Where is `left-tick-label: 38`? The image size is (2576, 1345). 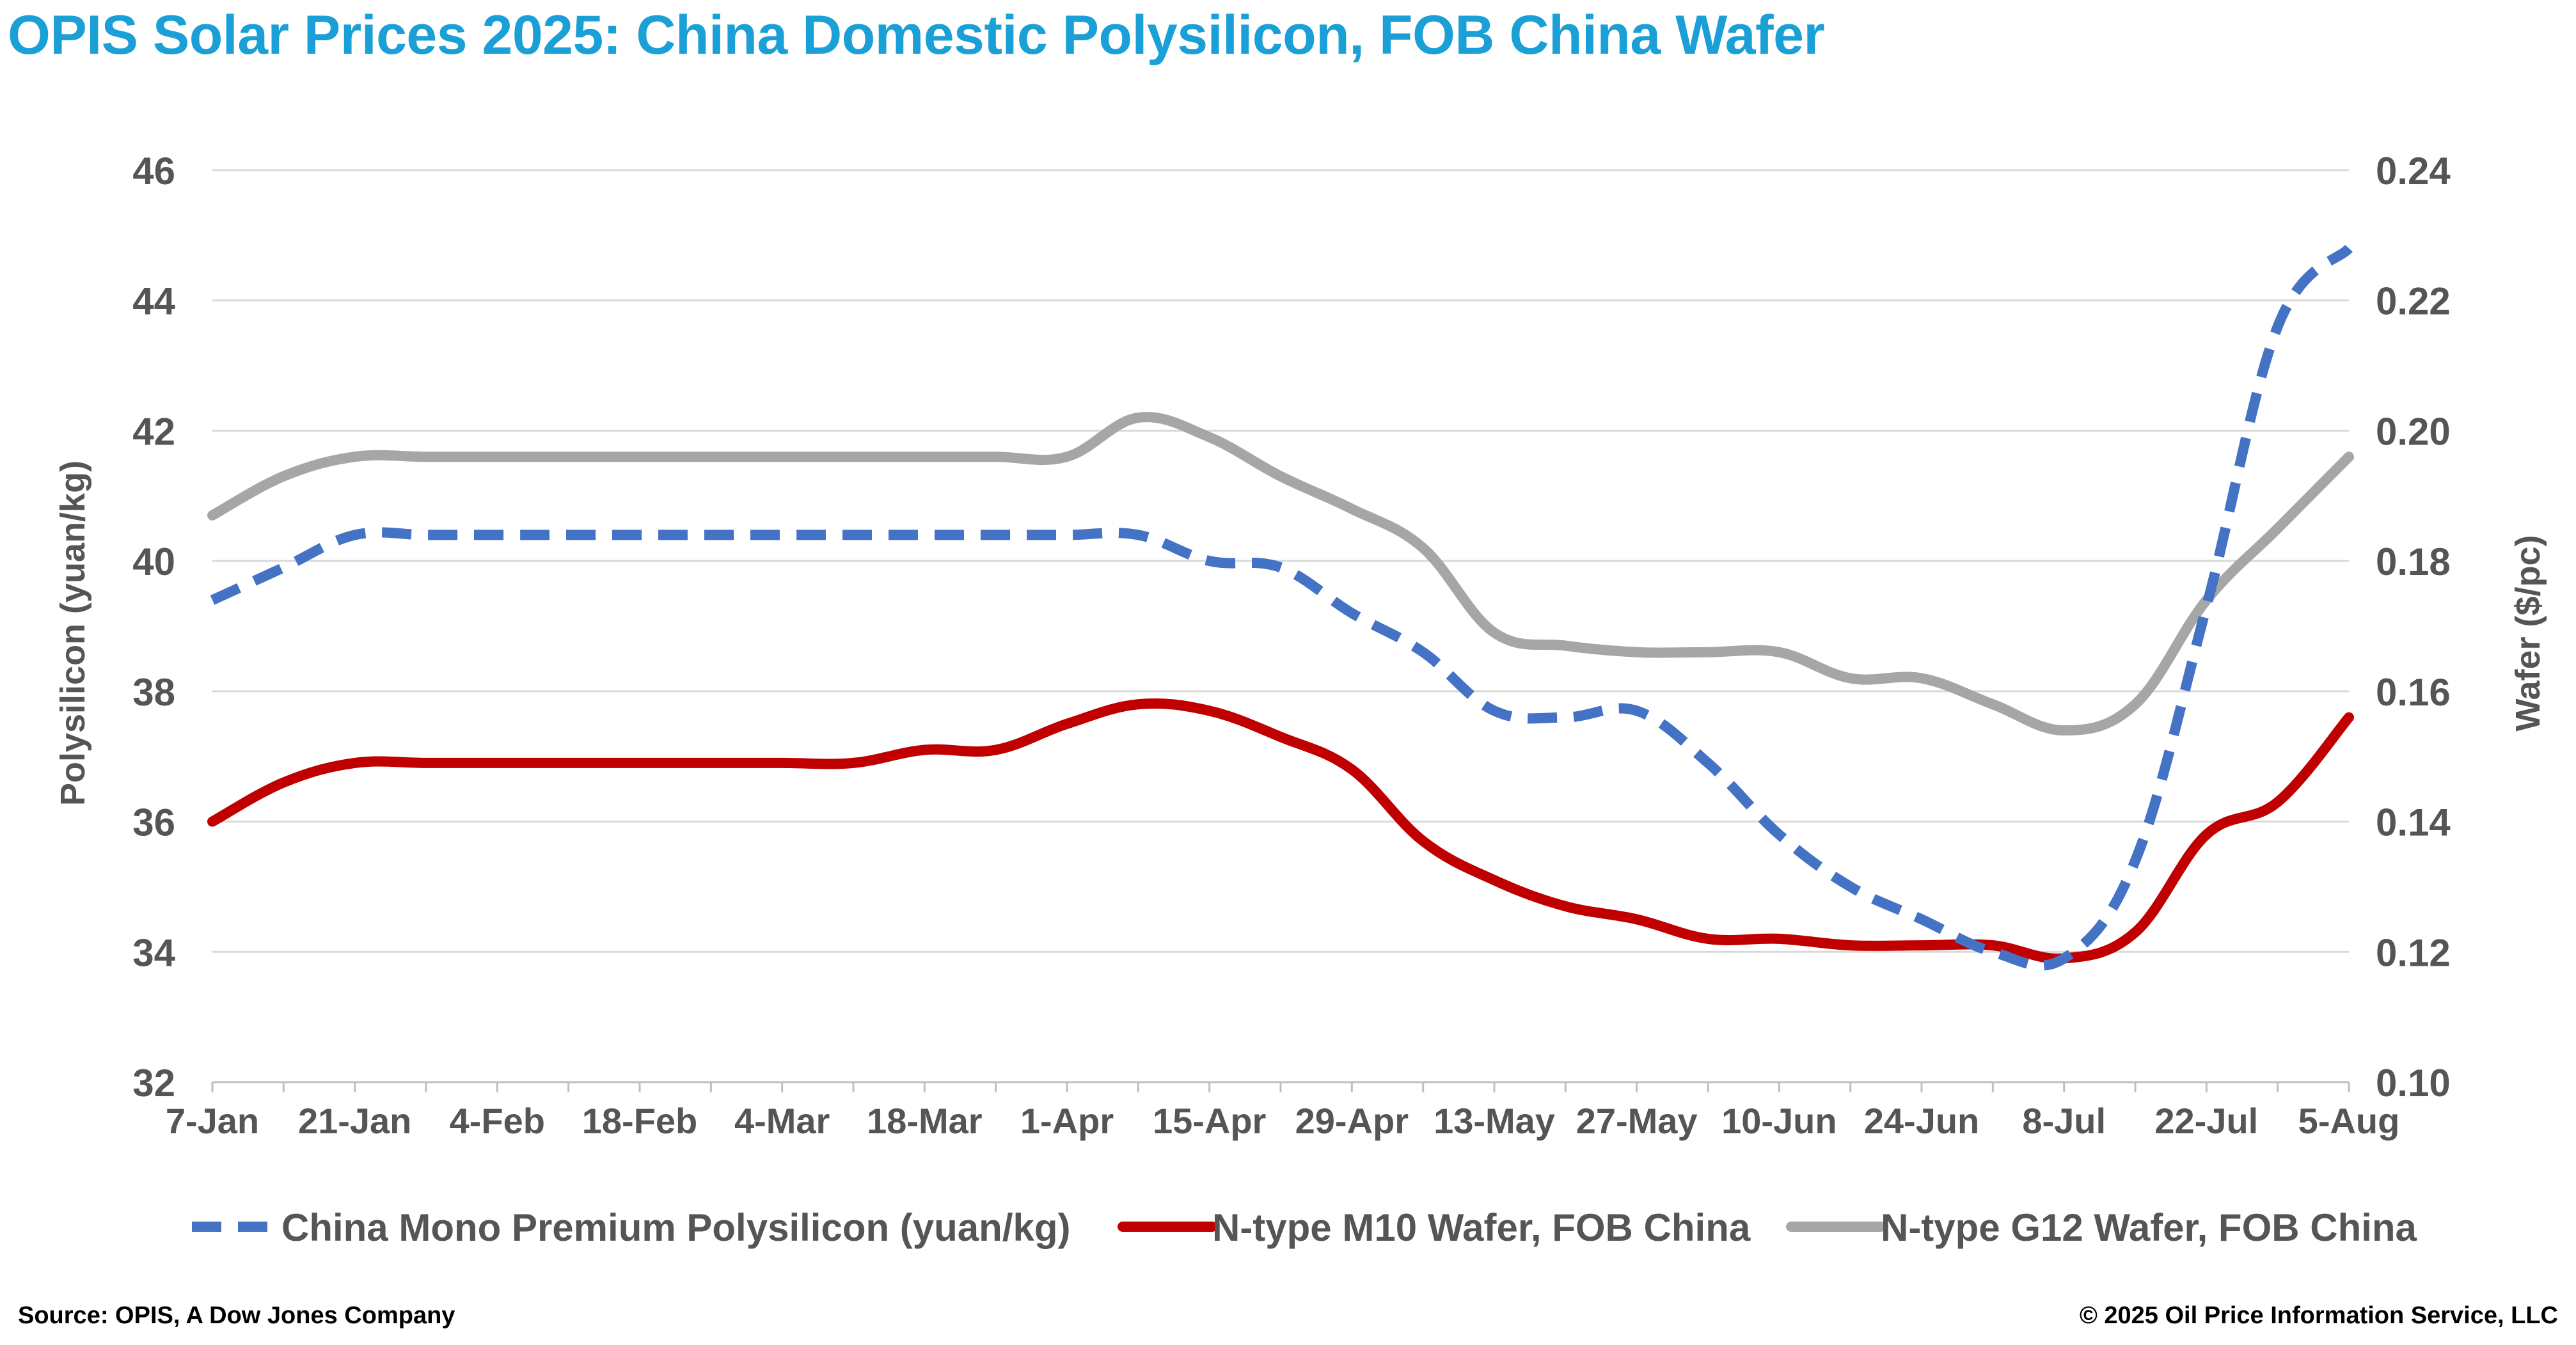 left-tick-label: 38 is located at coordinates (153, 692).